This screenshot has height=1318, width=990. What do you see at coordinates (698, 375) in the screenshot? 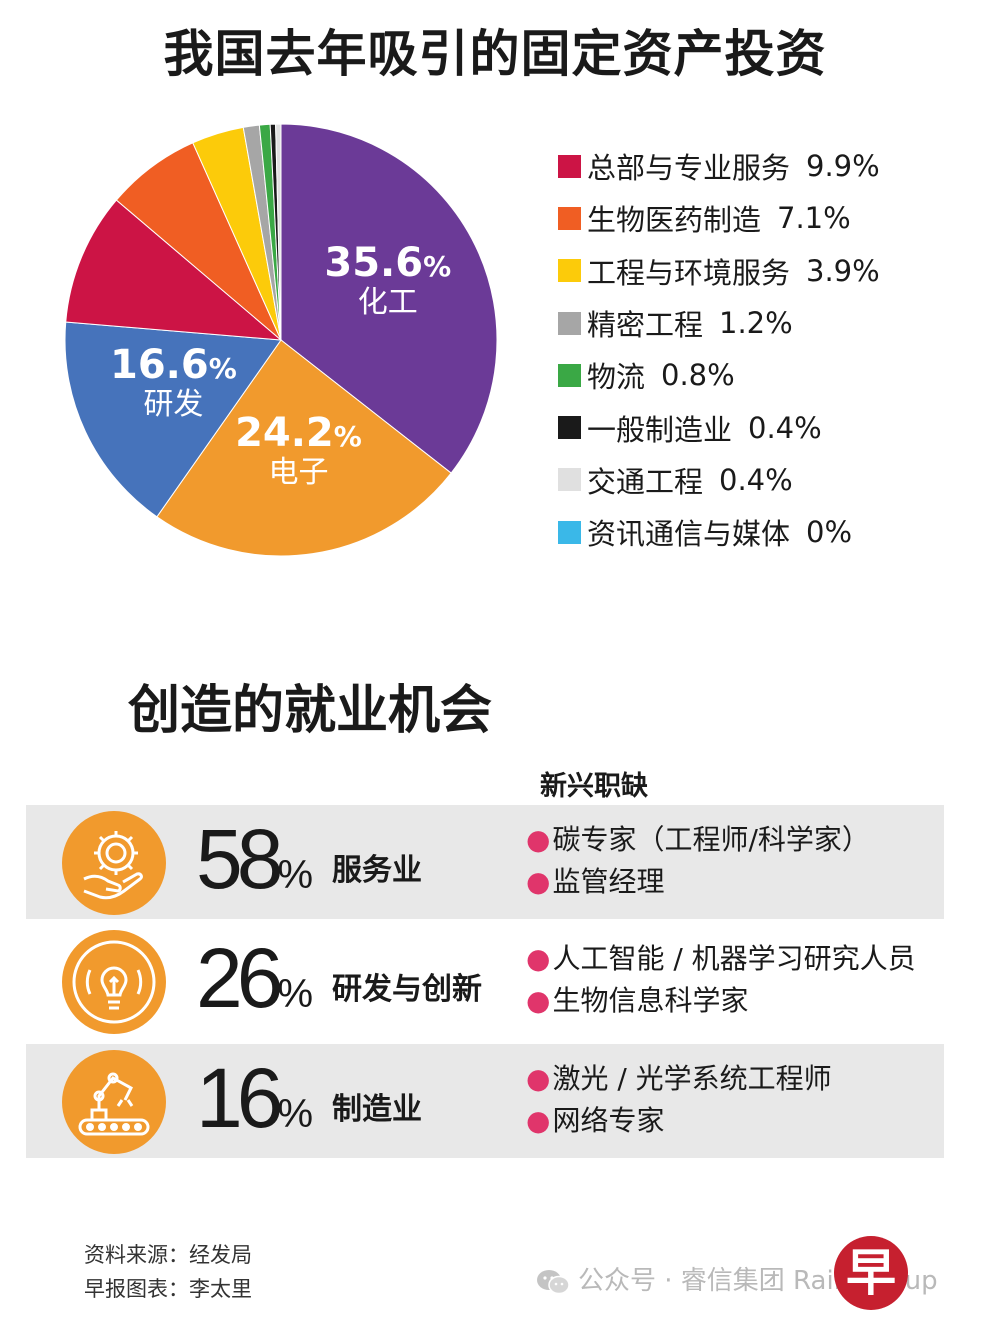
I see `legend-value: 0.8%` at bounding box center [698, 375].